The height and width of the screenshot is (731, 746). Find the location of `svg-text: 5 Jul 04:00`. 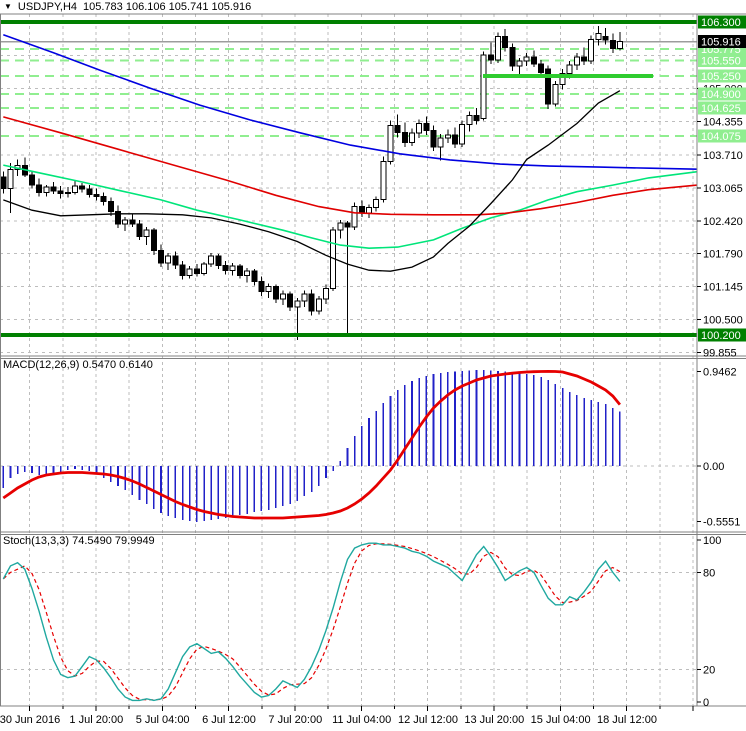

svg-text: 5 Jul 04:00 is located at coordinates (163, 720).